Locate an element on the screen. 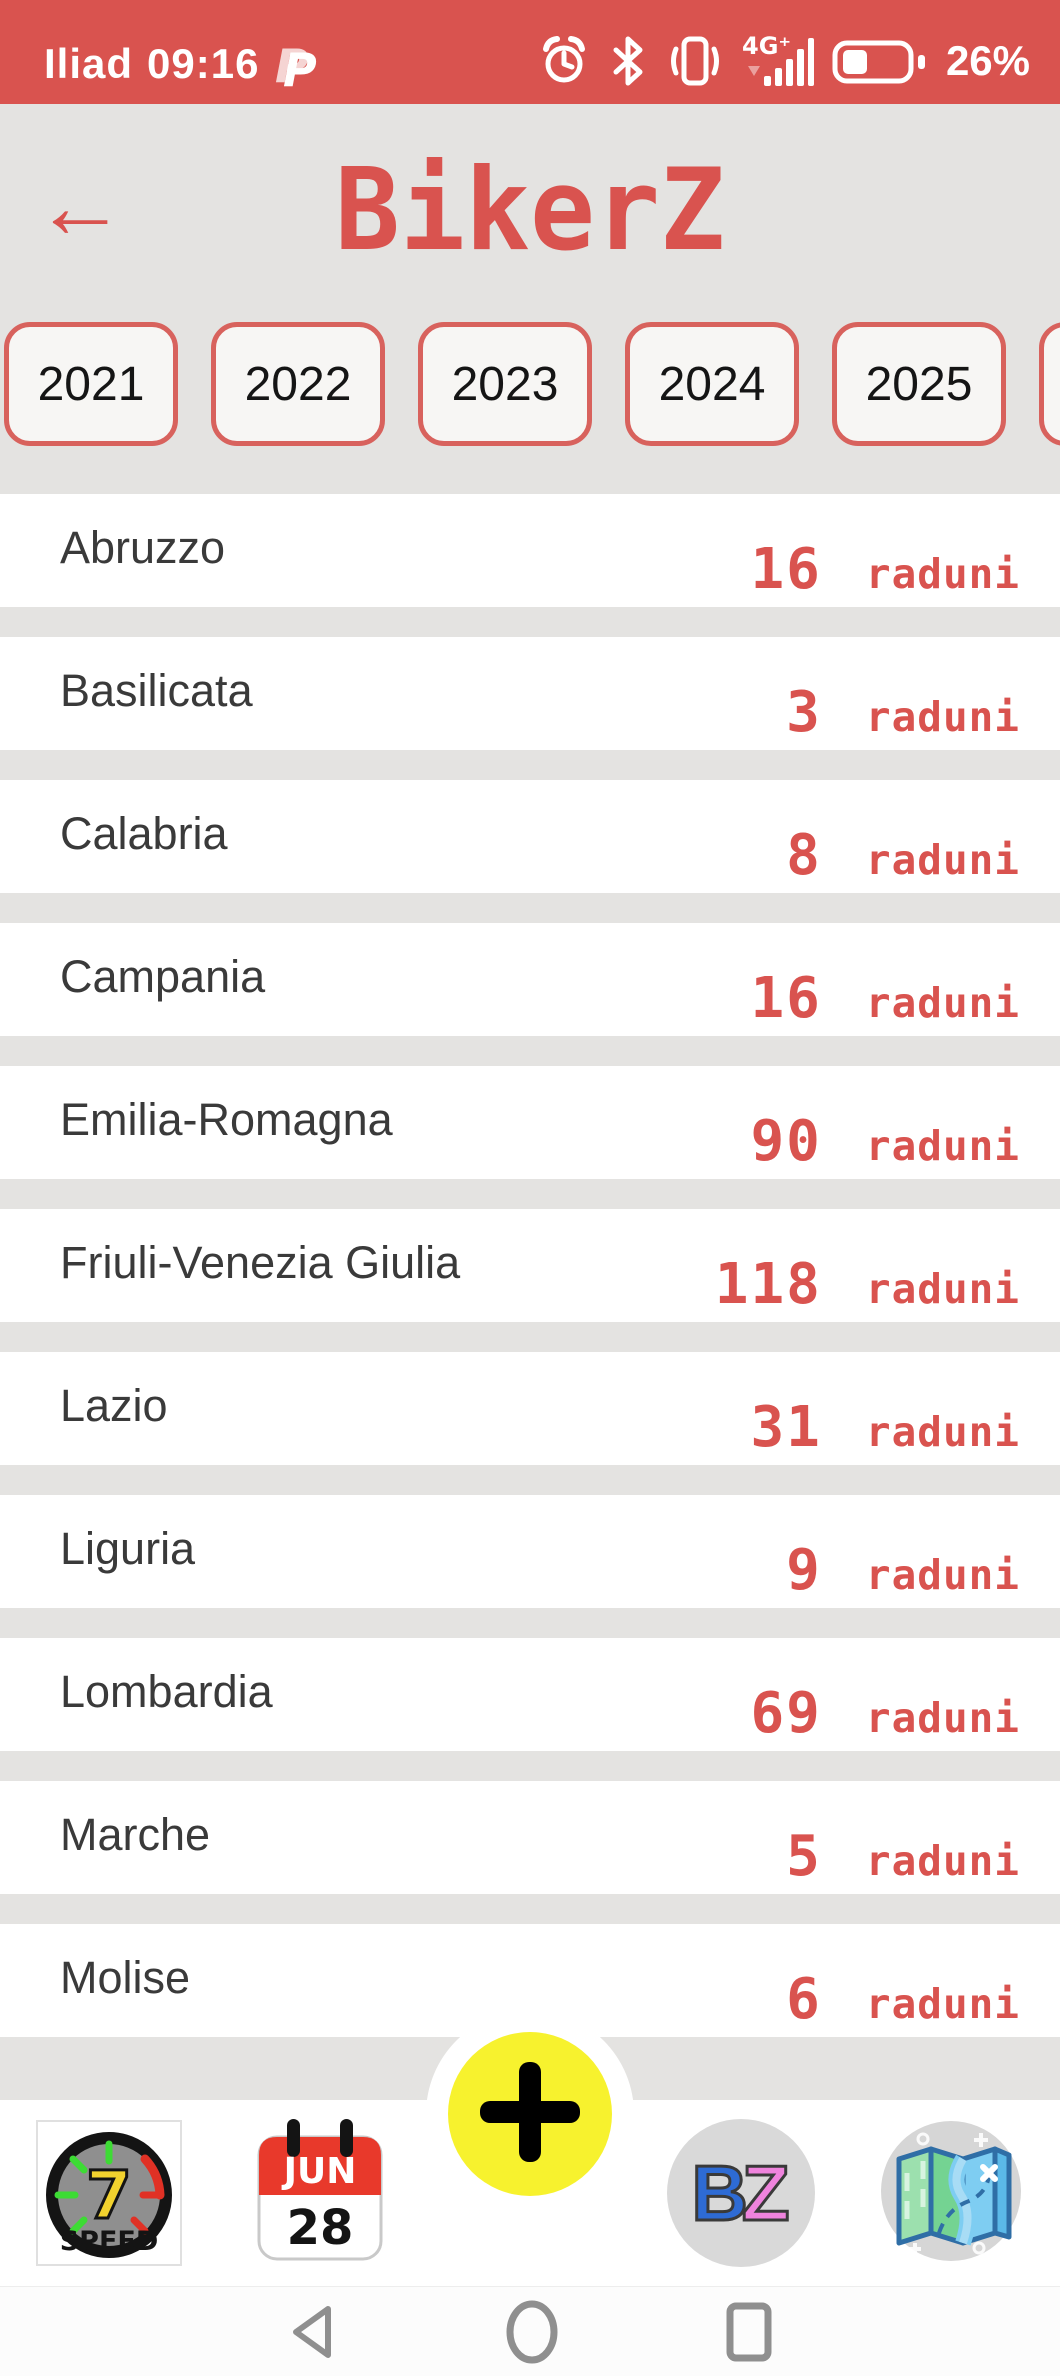 The height and width of the screenshot is (2376, 1060). region-name: Molise is located at coordinates (125, 1977).